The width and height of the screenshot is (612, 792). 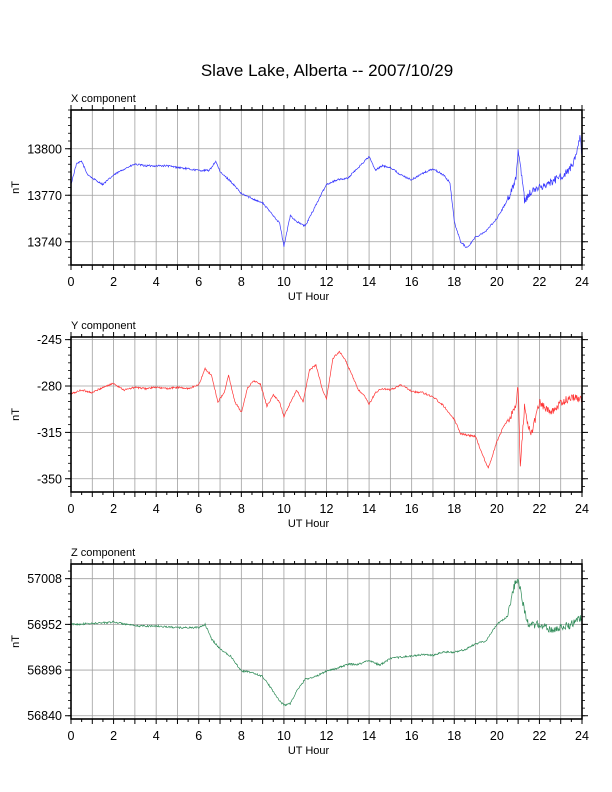 What do you see at coordinates (44, 579) in the screenshot?
I see `y-tick-label: 57008` at bounding box center [44, 579].